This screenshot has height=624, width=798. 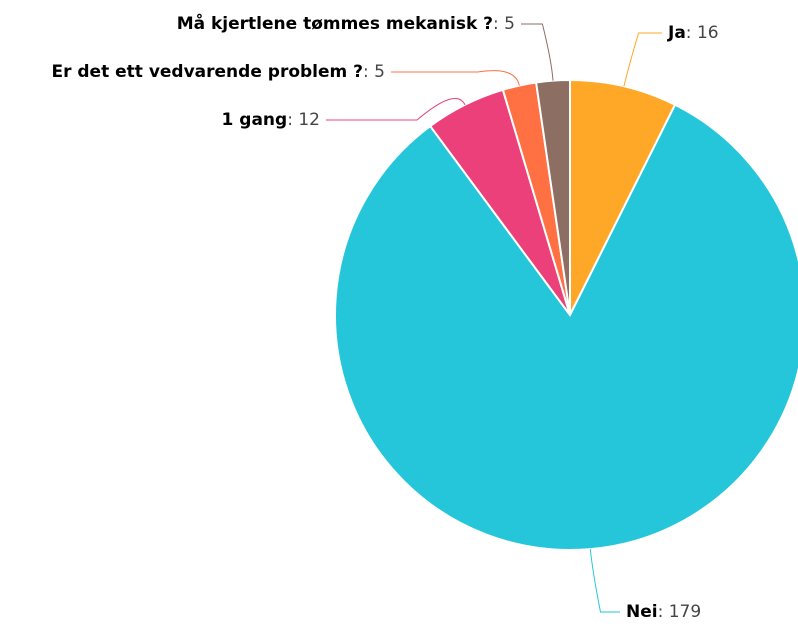 I want to click on slice-label: Må kjertlene tømmes mekanisk ?: 5, so click(x=346, y=23).